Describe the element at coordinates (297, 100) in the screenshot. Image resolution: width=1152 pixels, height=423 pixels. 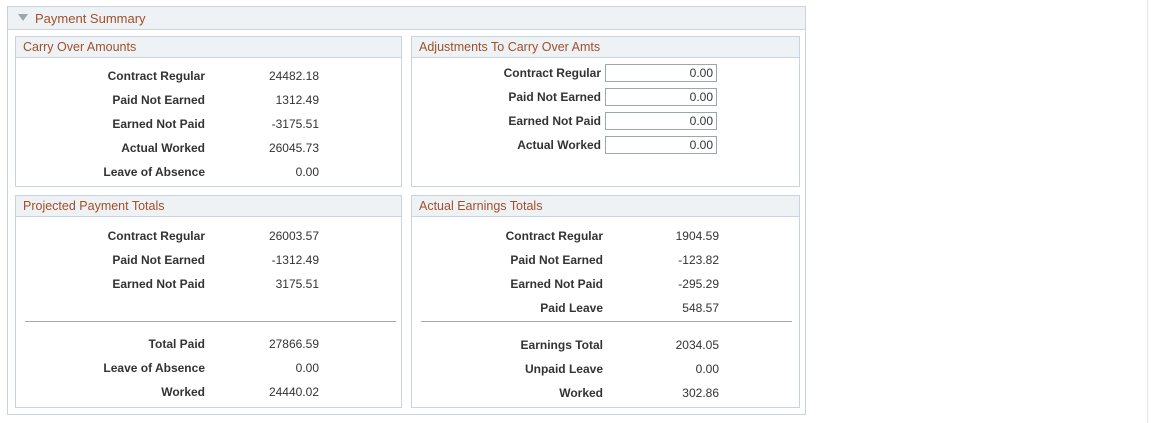
I see `row-value: 1312.49` at that location.